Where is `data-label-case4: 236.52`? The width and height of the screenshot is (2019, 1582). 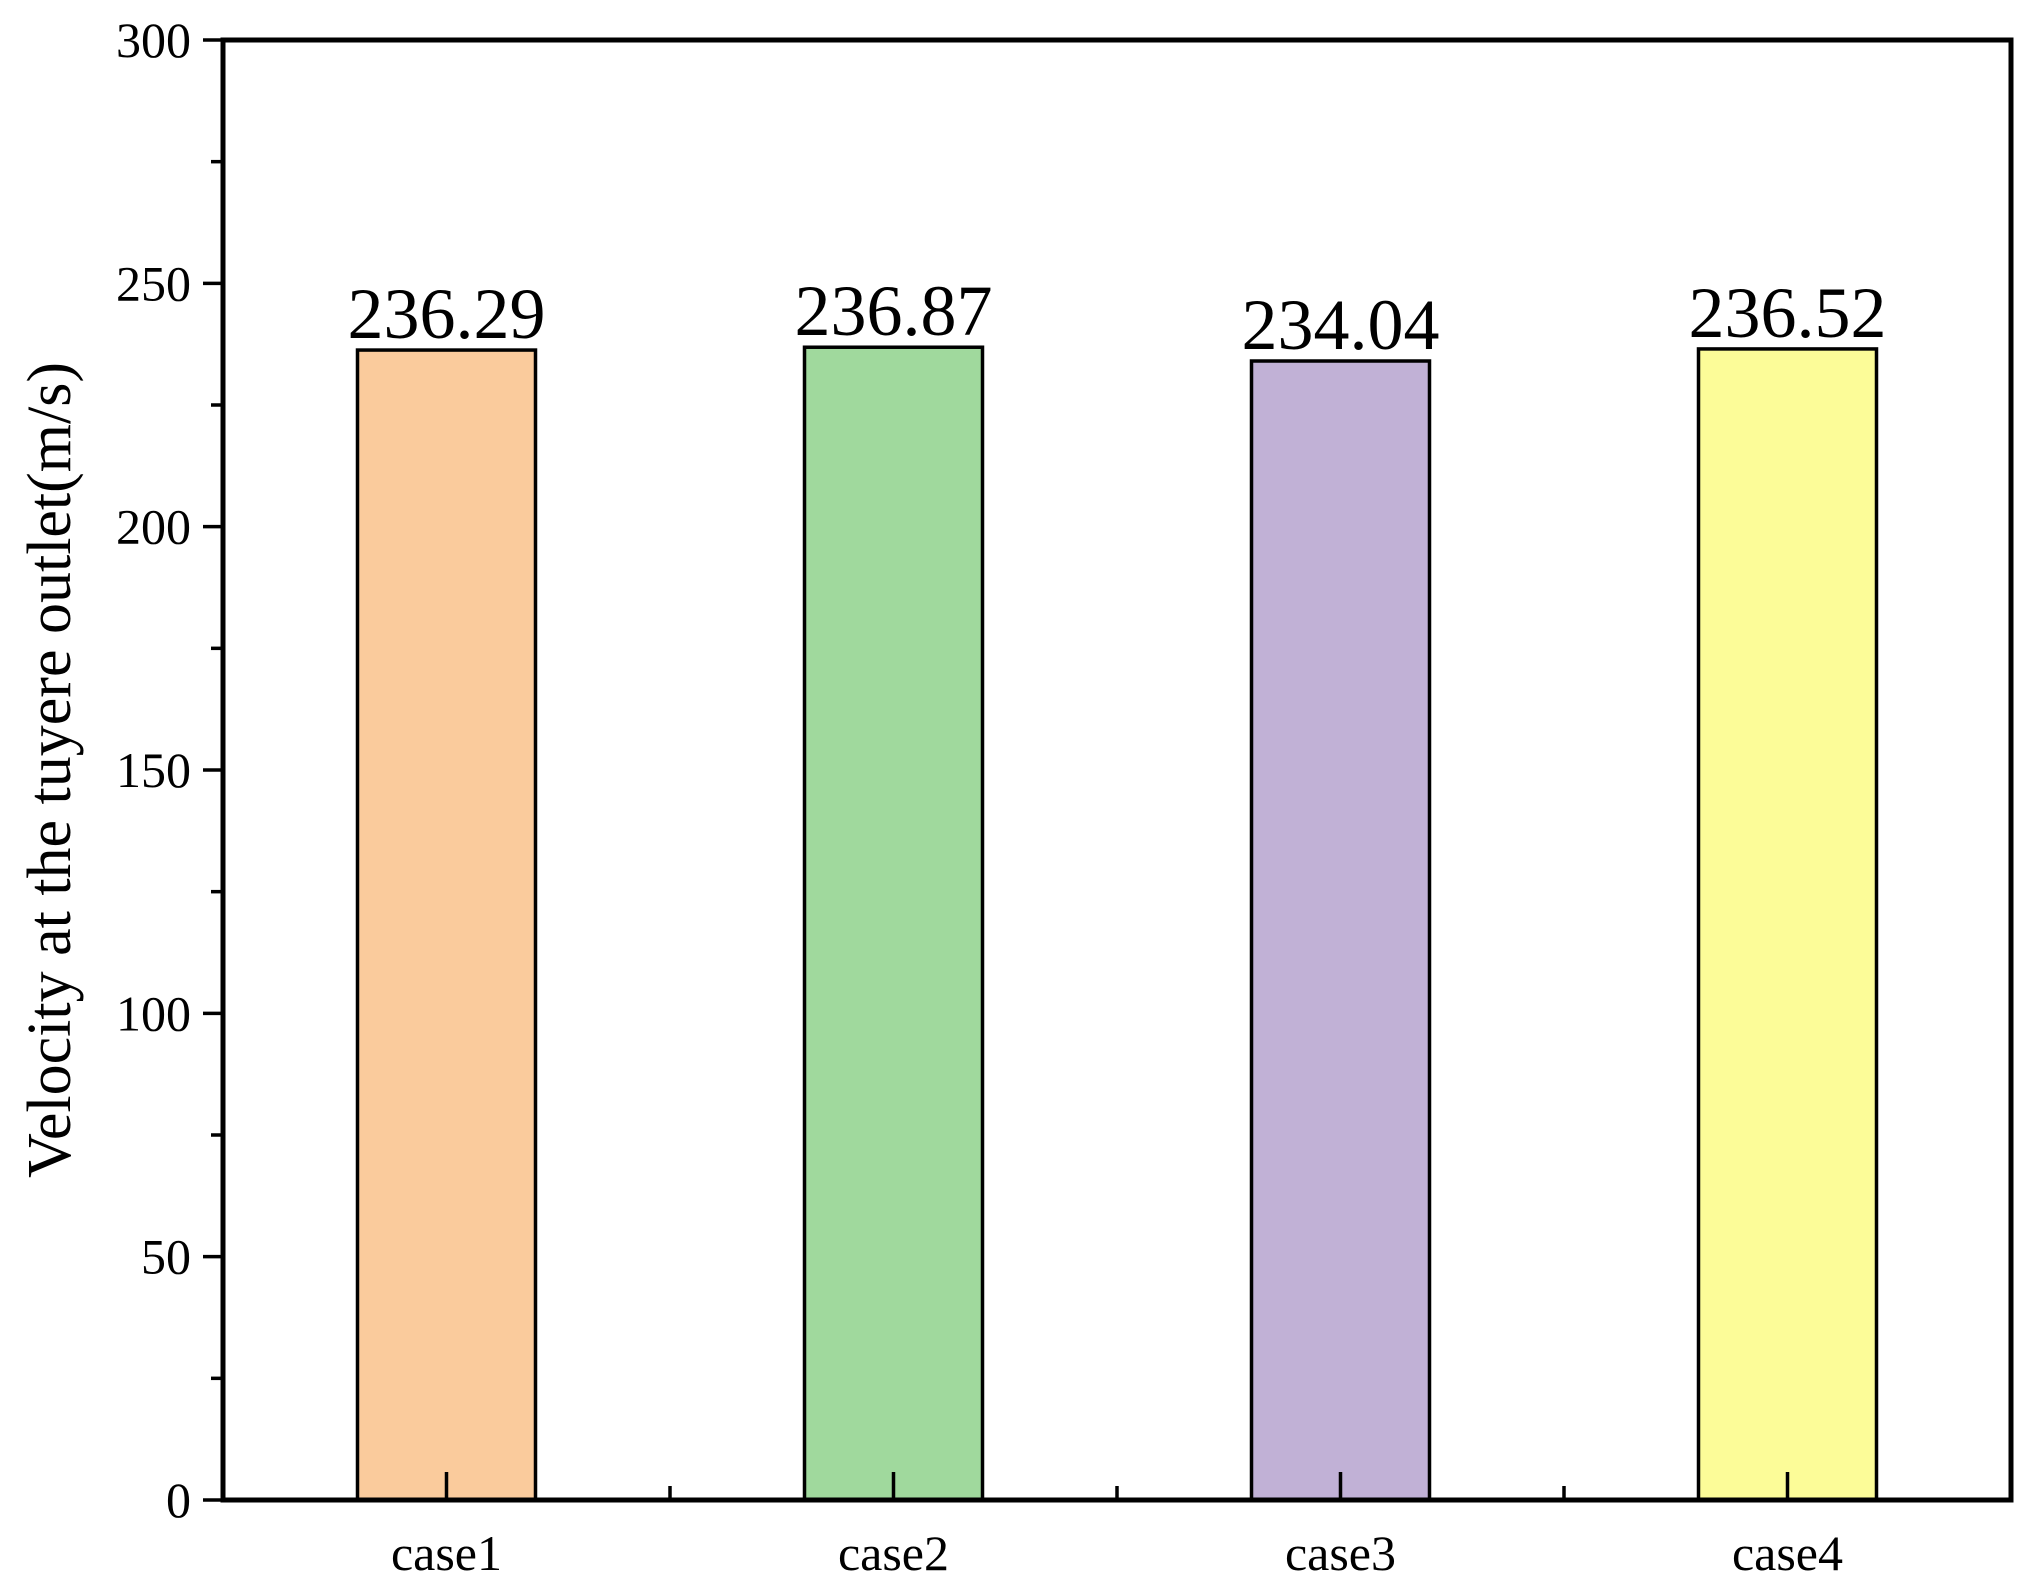
data-label-case4: 236.52 is located at coordinates (1788, 313).